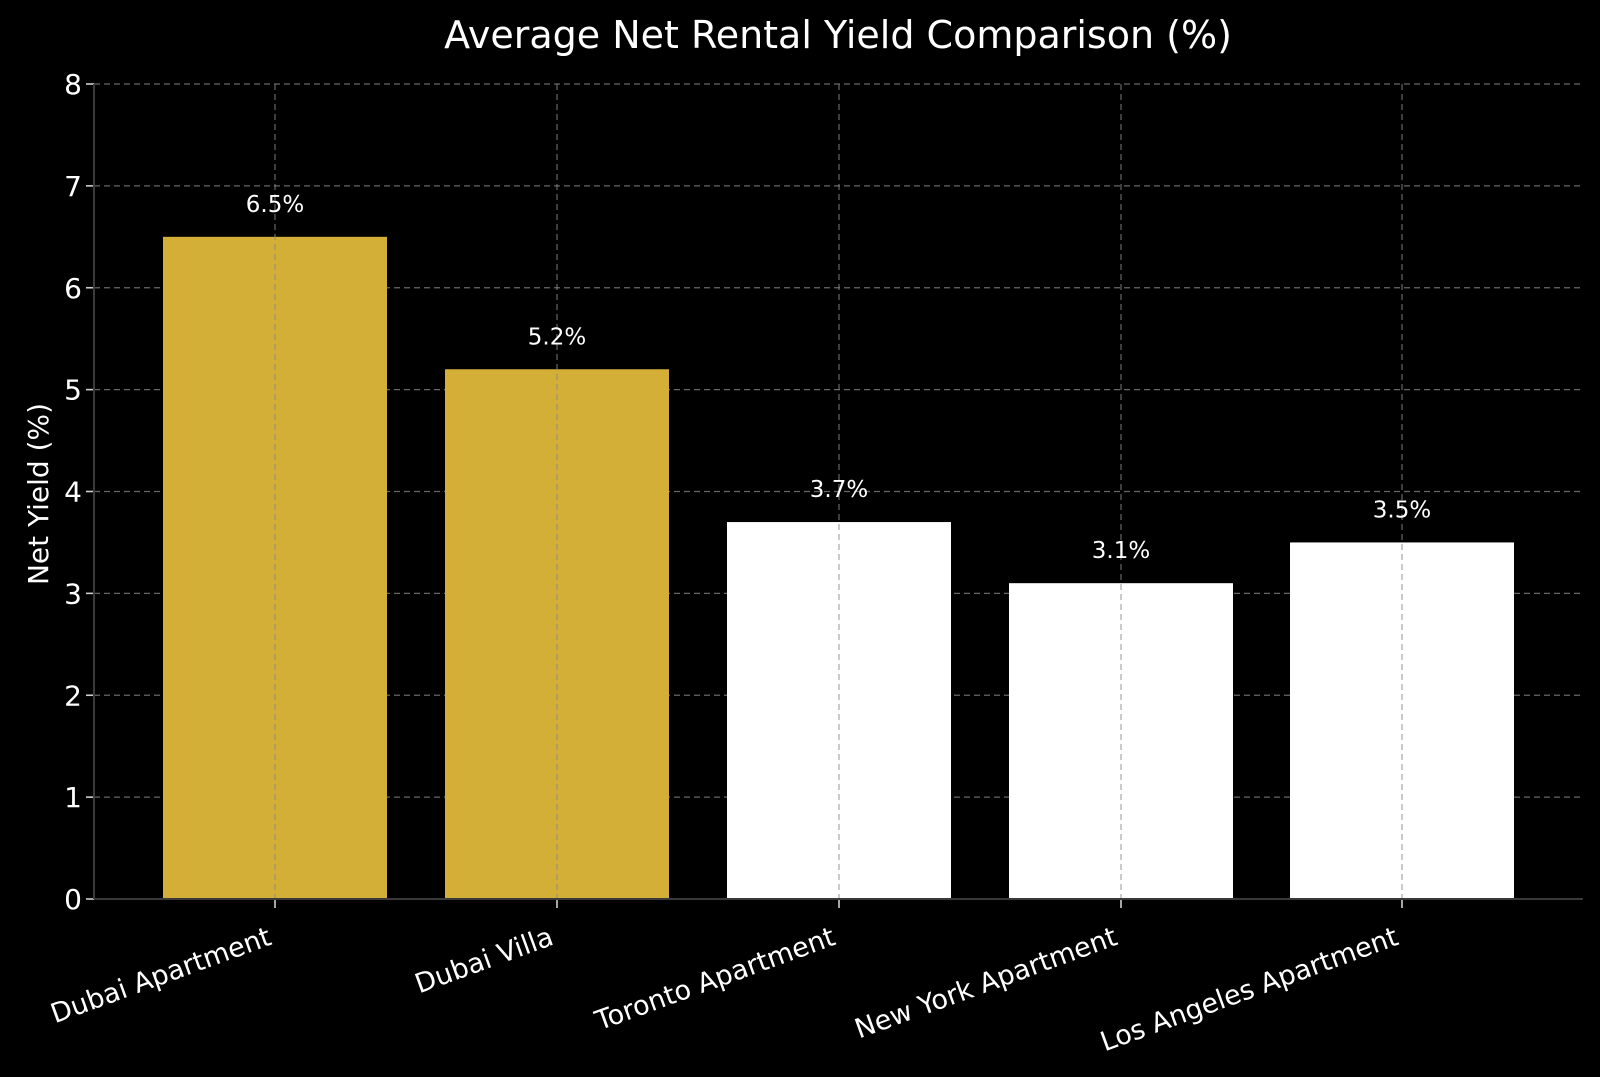 This screenshot has height=1077, width=1600. What do you see at coordinates (1121, 741) in the screenshot?
I see `bar` at bounding box center [1121, 741].